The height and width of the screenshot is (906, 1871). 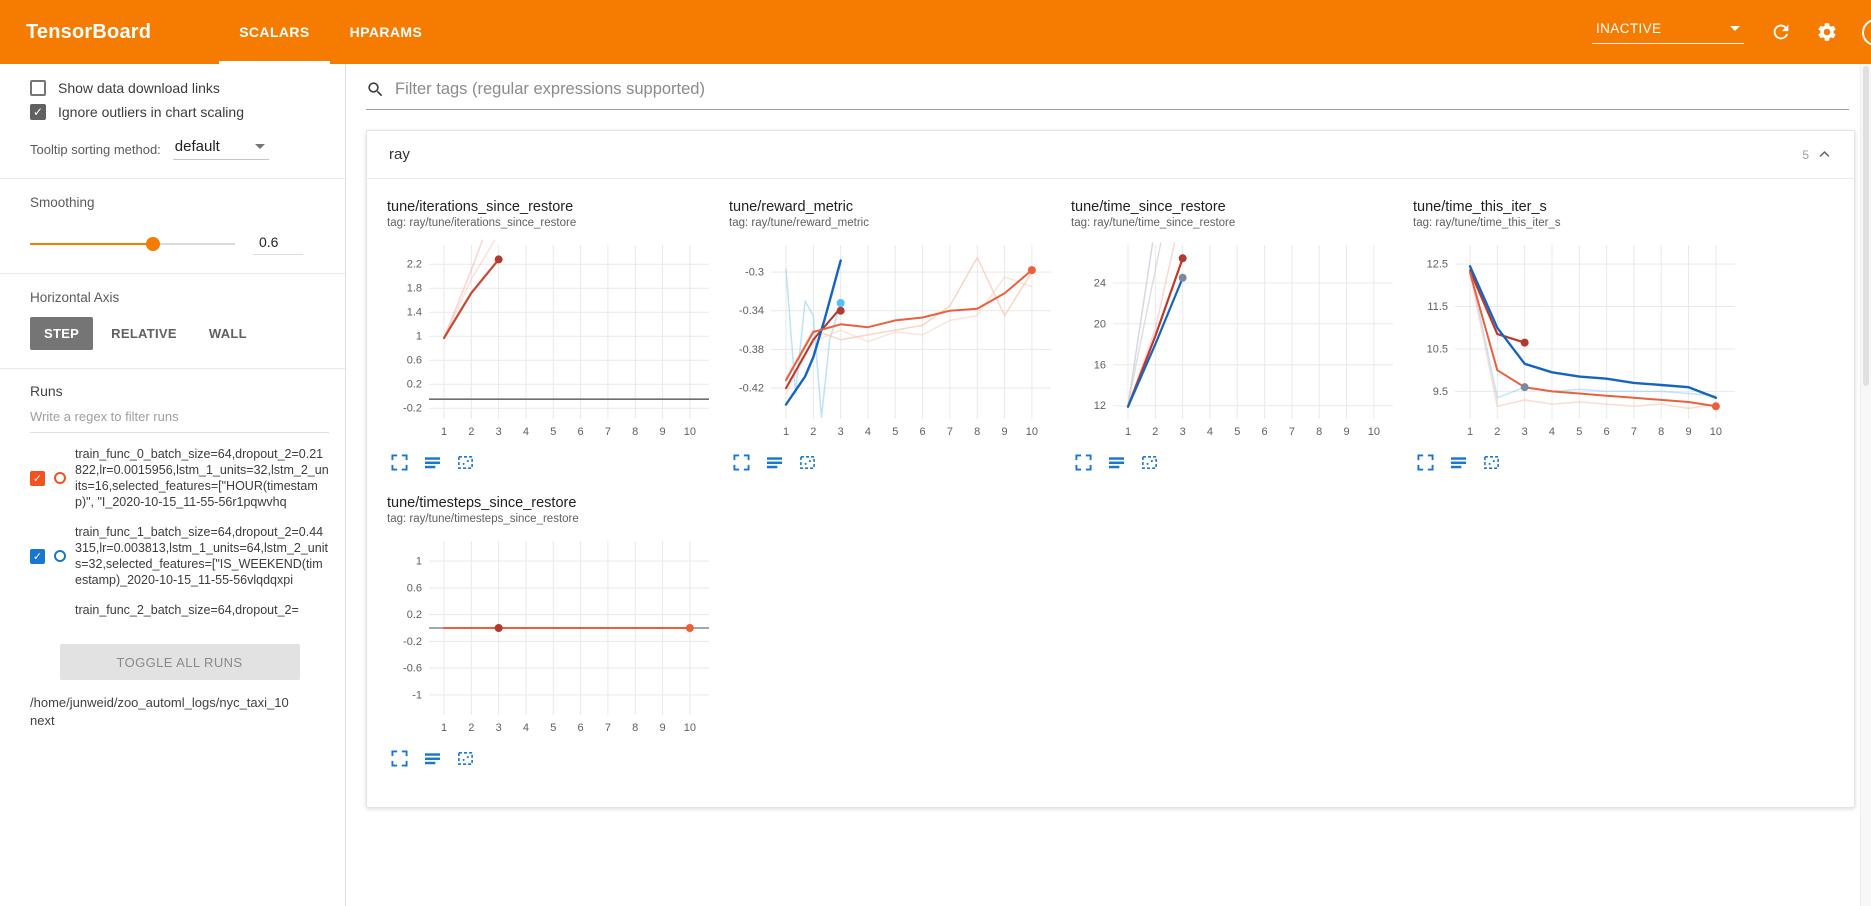 What do you see at coordinates (412, 642) in the screenshot?
I see `svg-text: -0.2` at bounding box center [412, 642].